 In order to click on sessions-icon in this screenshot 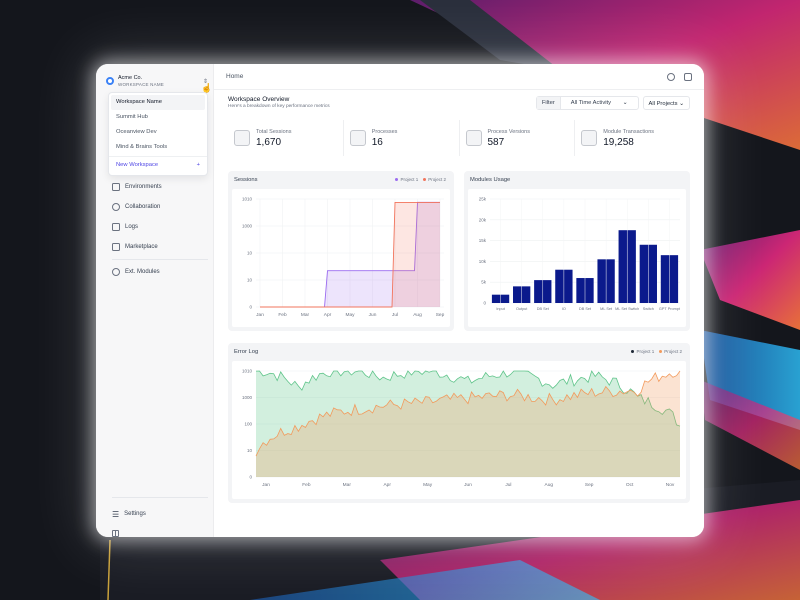, I will do `click(242, 138)`.